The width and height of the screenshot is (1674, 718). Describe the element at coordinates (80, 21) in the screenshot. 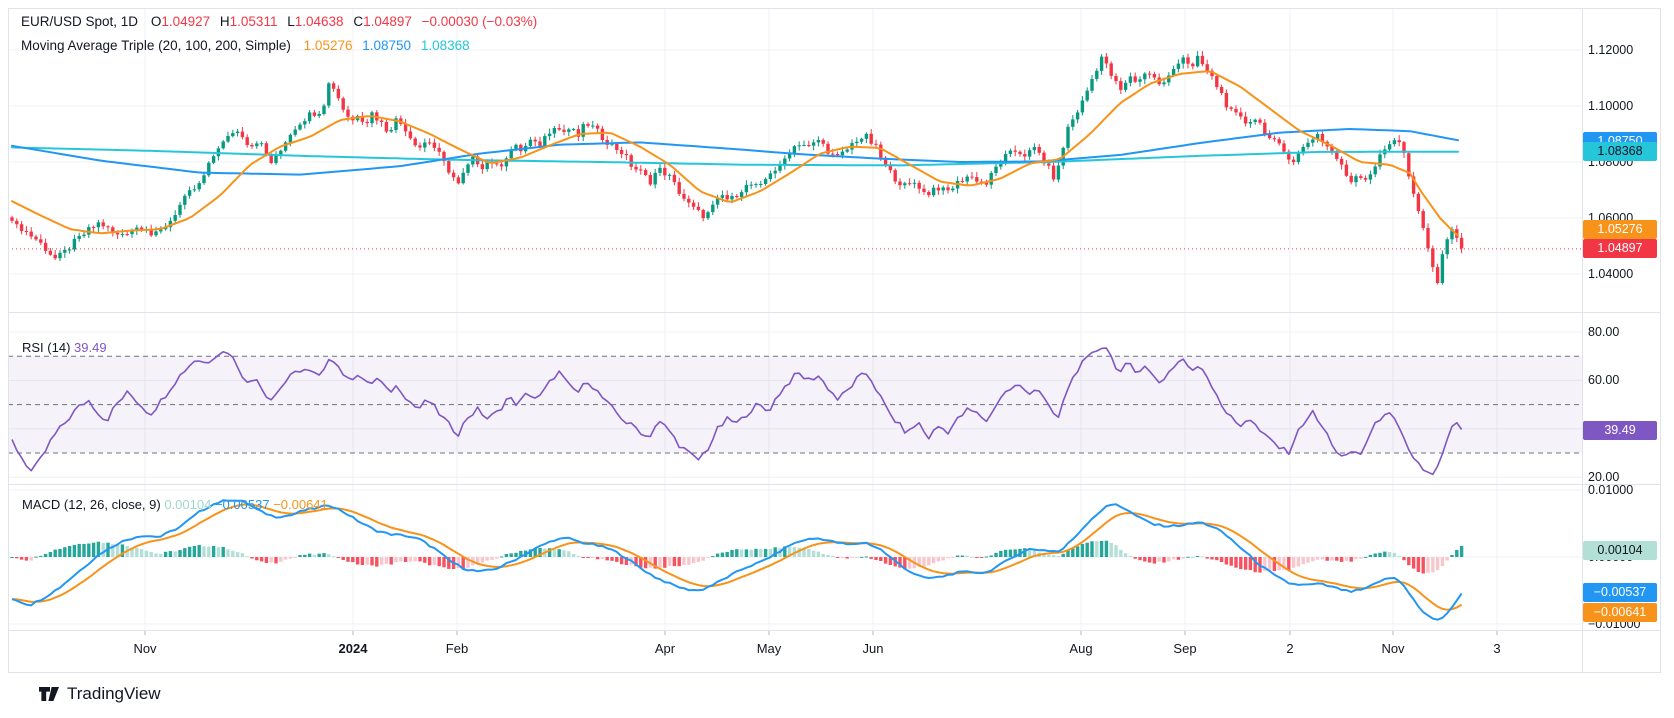

I see `symbol-title: EUR/USD Spot, 1D` at that location.